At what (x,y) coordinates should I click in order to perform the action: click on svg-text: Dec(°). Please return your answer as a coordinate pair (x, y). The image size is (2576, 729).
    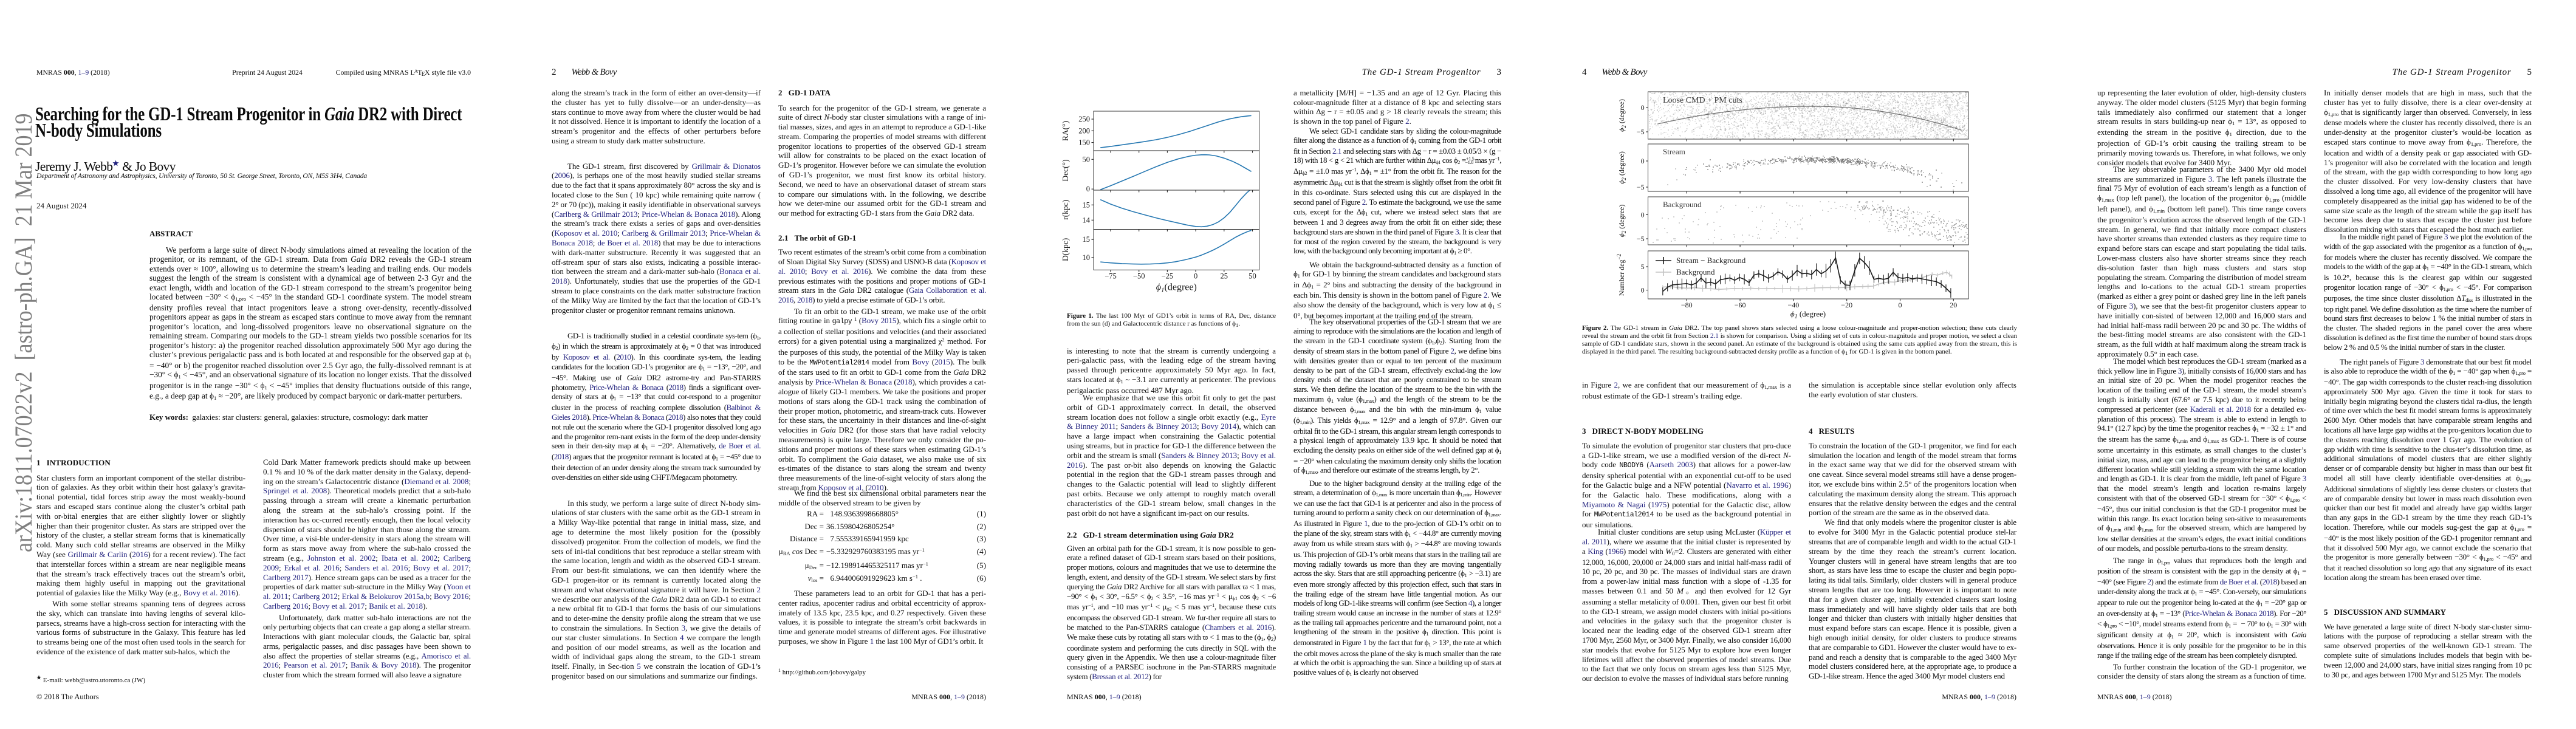
    Looking at the image, I should click on (1065, 170).